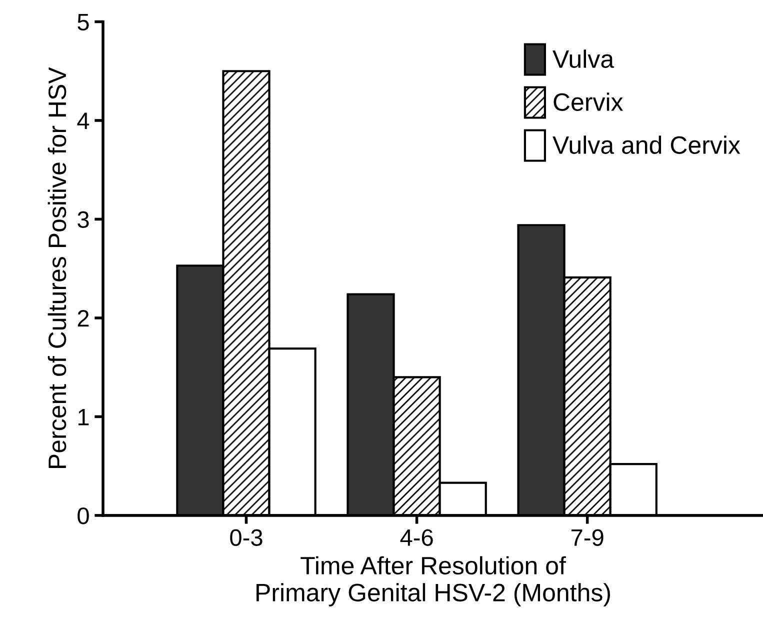  Describe the element at coordinates (433, 581) in the screenshot. I see `x-axis-title: Time After Resolution of Primary Genital HSV-2 (Months)` at that location.